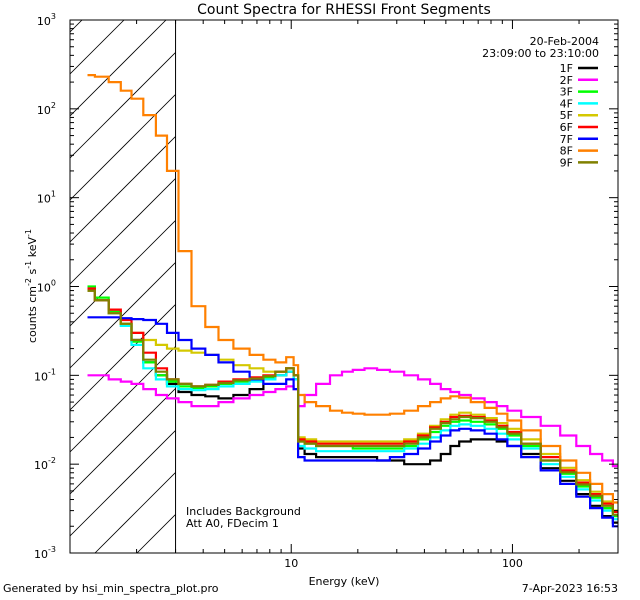 The width and height of the screenshot is (640, 600). What do you see at coordinates (566, 103) in the screenshot?
I see `legend-label: 4F` at bounding box center [566, 103].